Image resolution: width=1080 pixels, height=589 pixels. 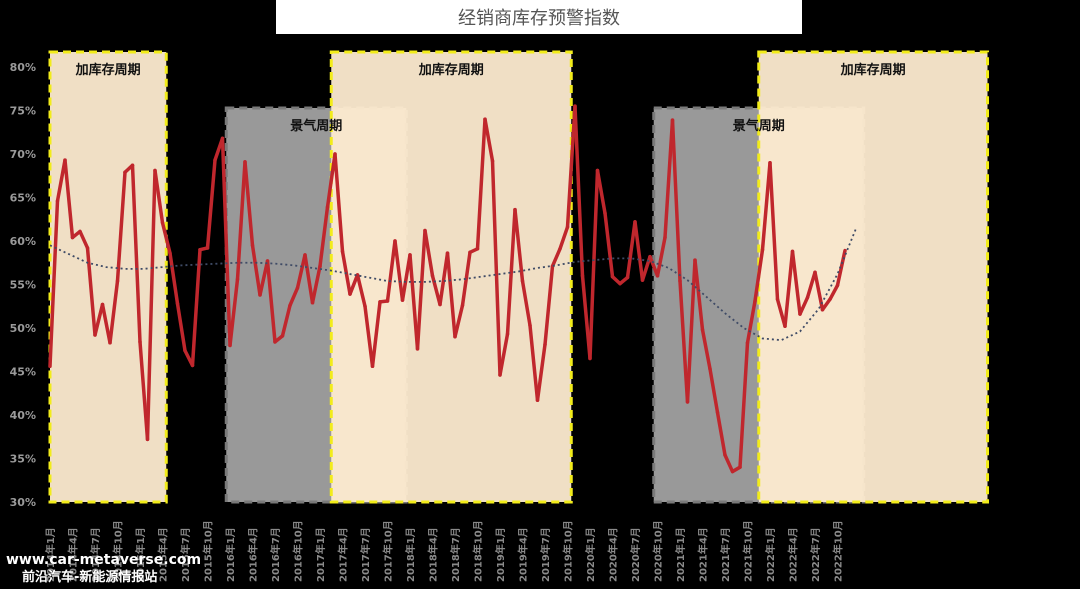 I want to click on x-tick-label: 2021年1月, so click(x=680, y=554).